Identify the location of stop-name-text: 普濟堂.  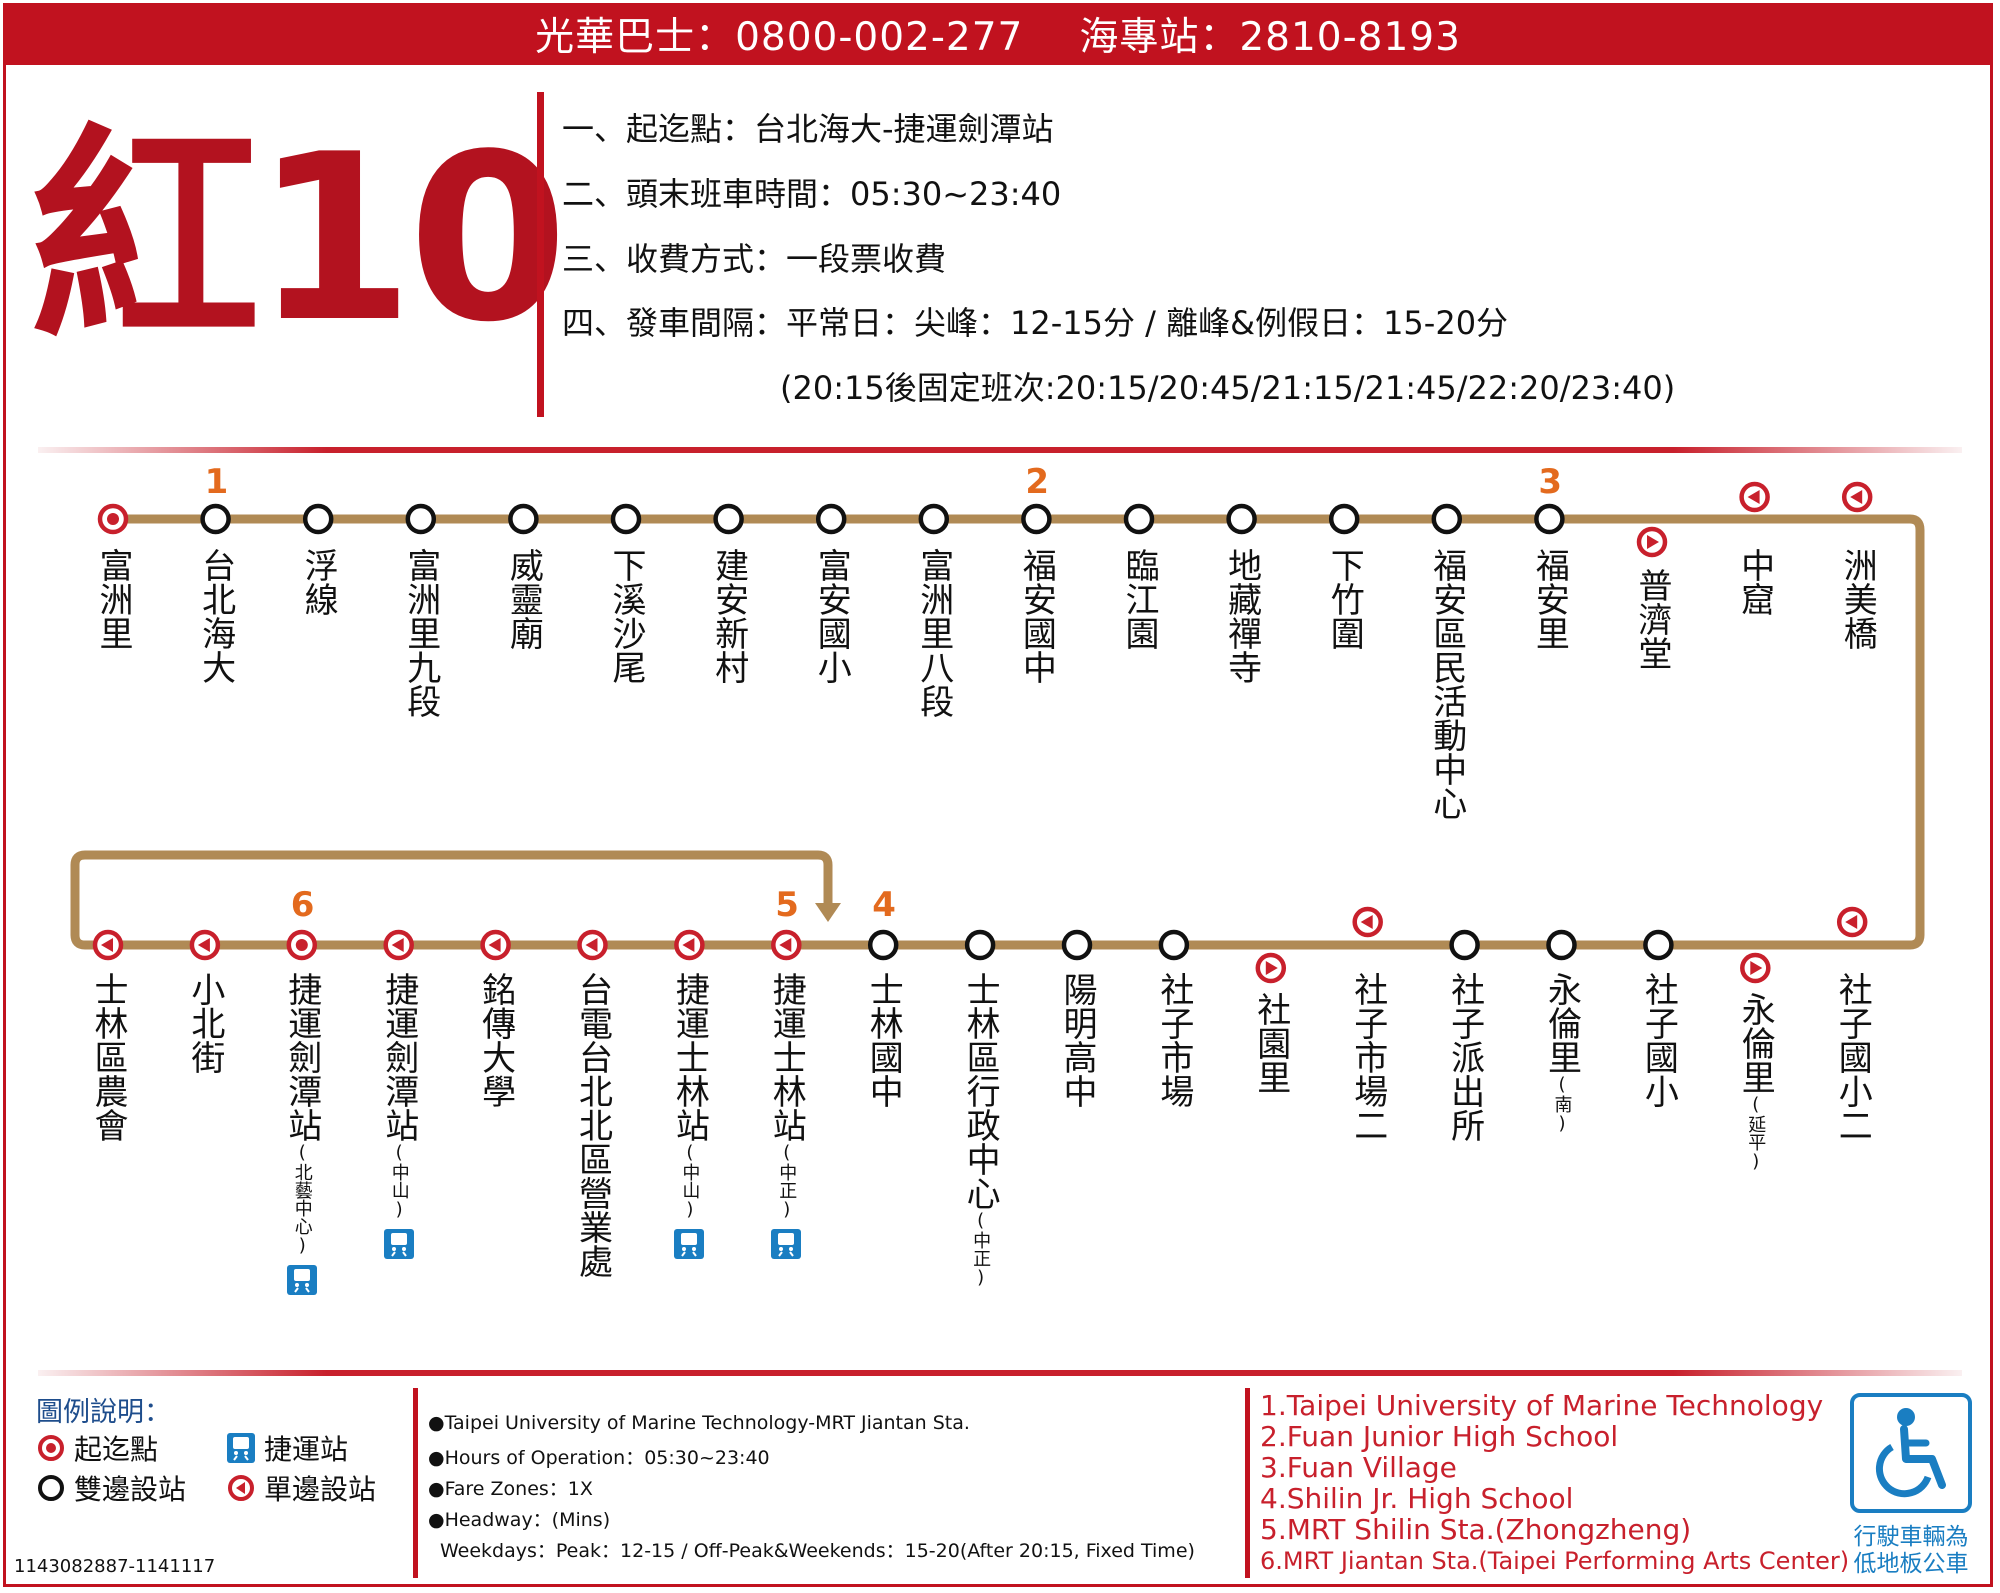
(1652, 619).